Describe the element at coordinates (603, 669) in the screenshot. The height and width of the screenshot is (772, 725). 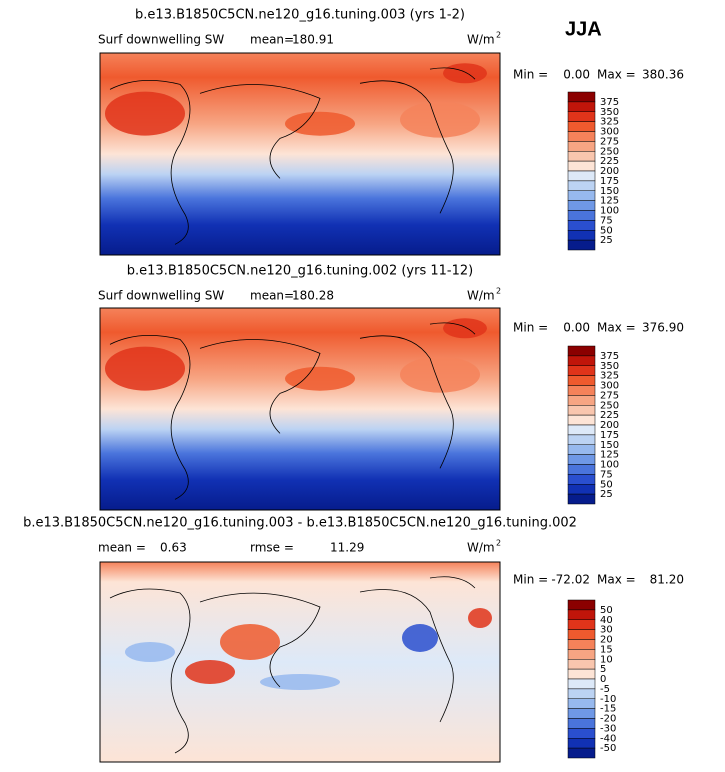
I see `colorbar-label: 5` at that location.